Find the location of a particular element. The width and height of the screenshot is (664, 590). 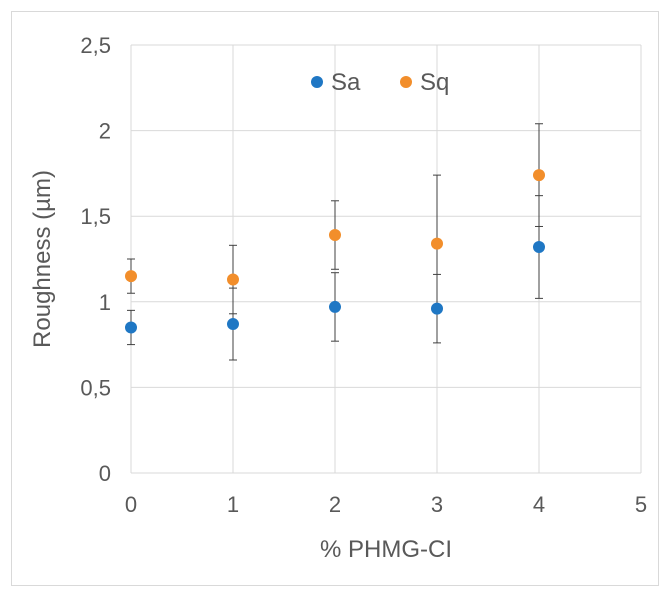

x-tick-label: 2 is located at coordinates (335, 504).